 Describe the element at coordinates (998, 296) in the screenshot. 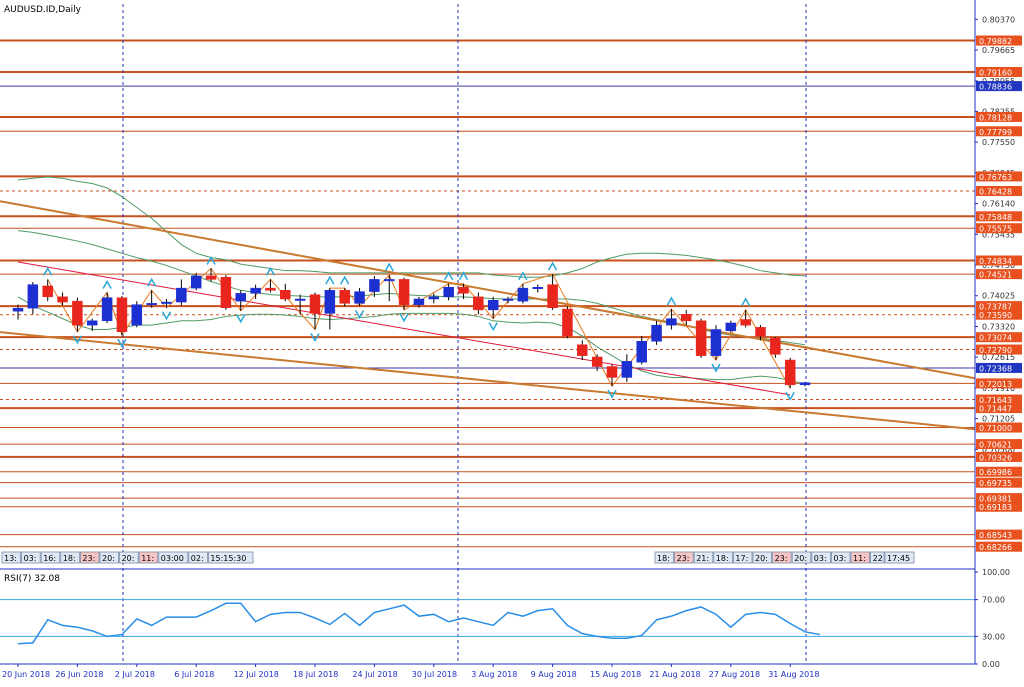

I see `y-tick-label: 0.74025` at that location.